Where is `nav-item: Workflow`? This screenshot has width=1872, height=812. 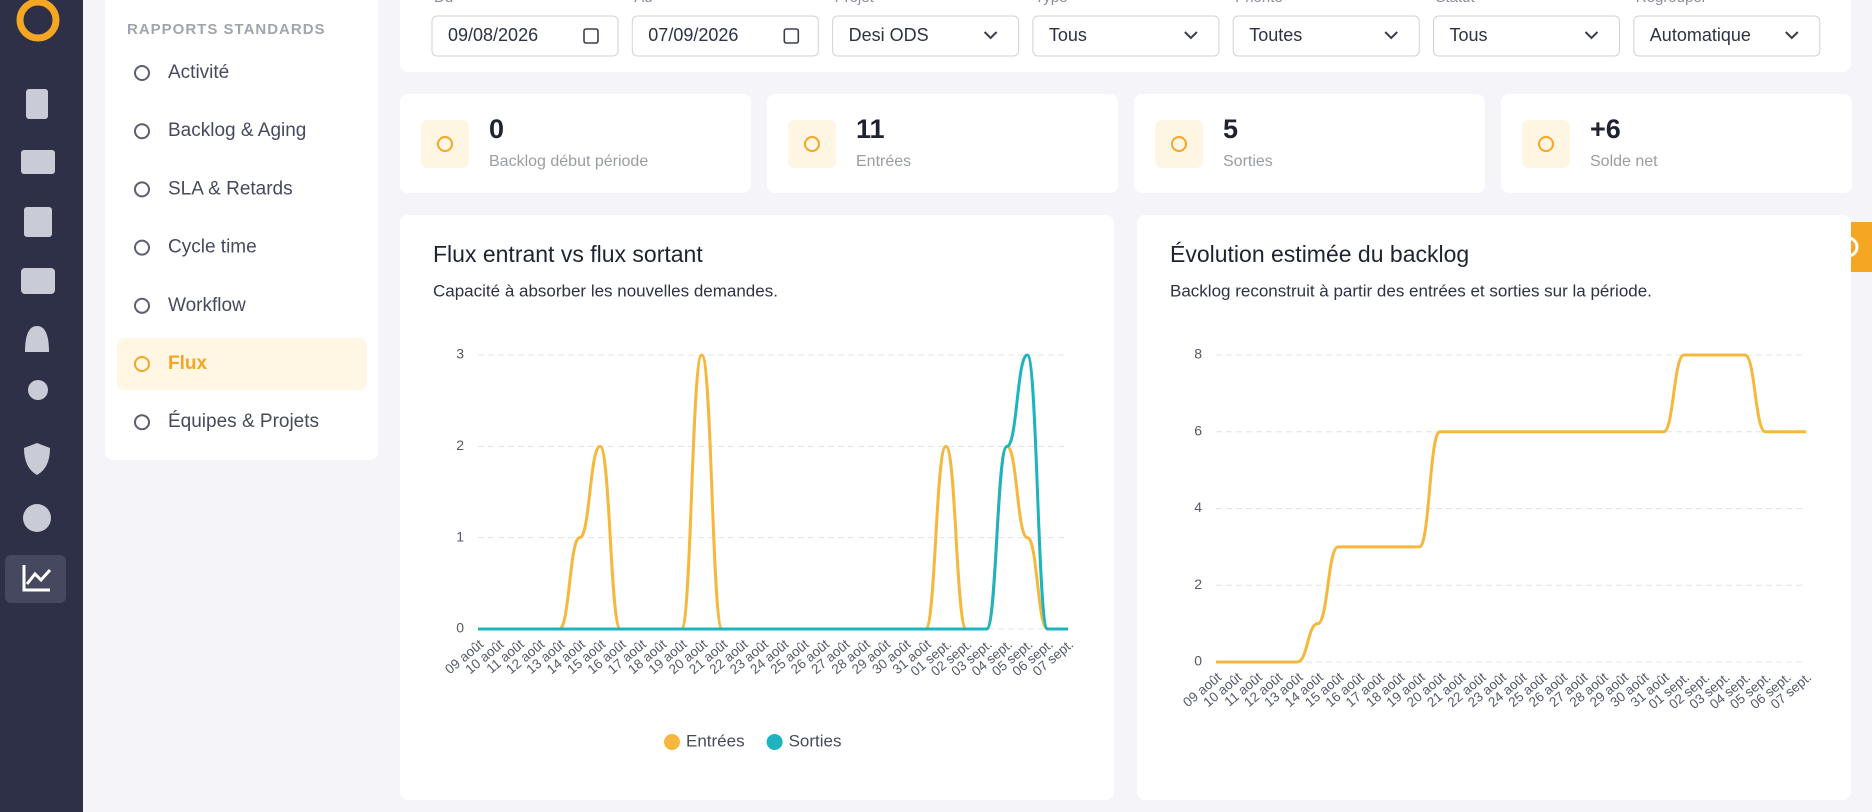
nav-item: Workflow is located at coordinates (207, 305).